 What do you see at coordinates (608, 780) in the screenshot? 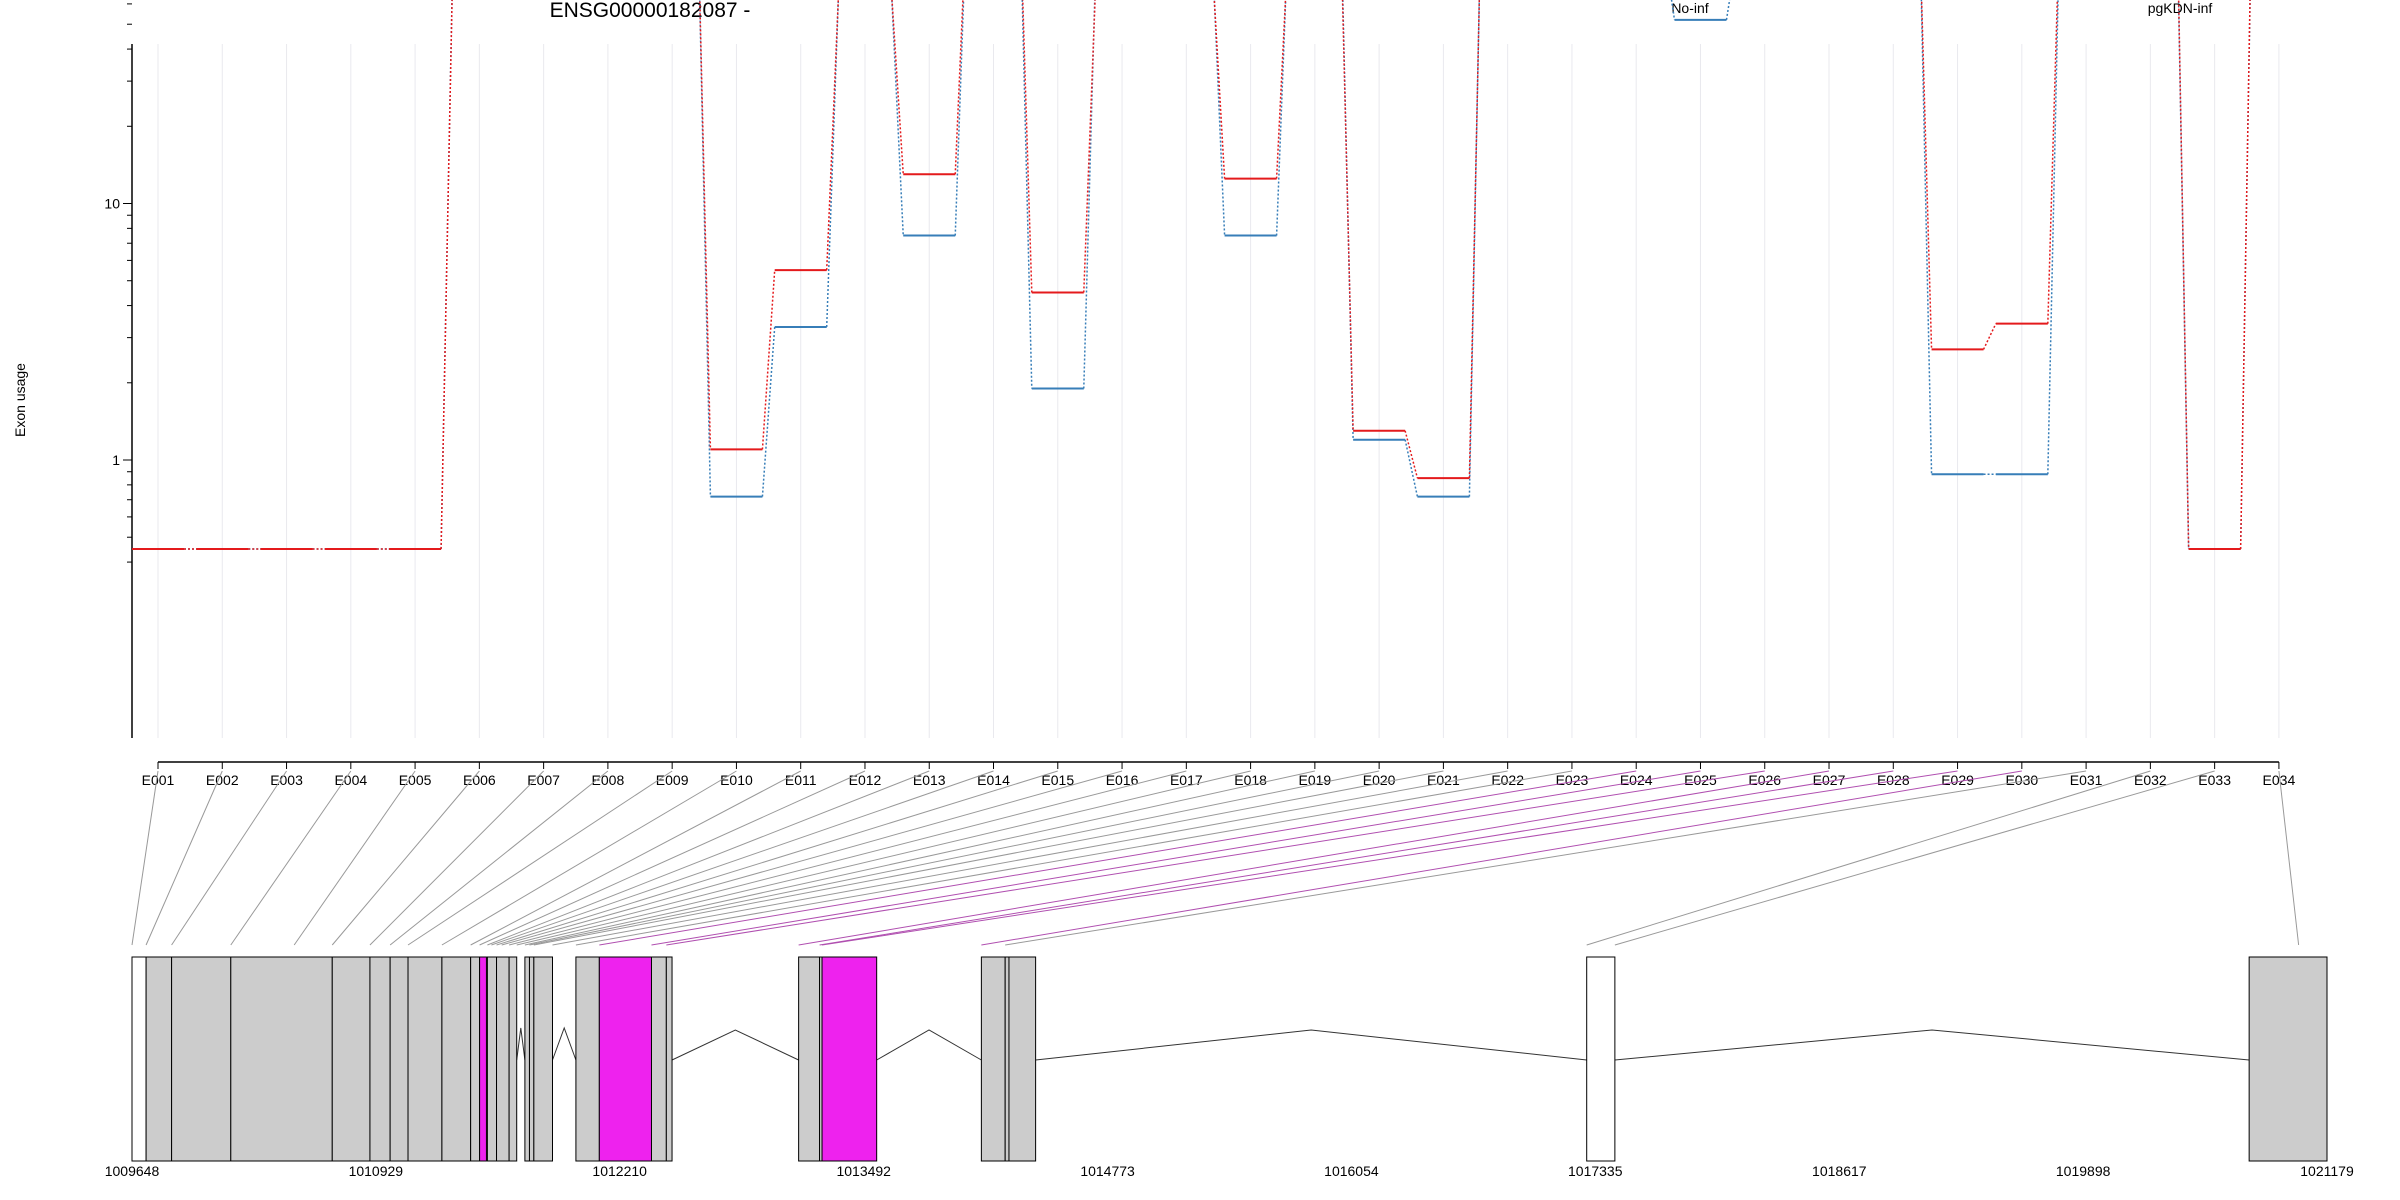
I see `x-tick-label: E008` at bounding box center [608, 780].